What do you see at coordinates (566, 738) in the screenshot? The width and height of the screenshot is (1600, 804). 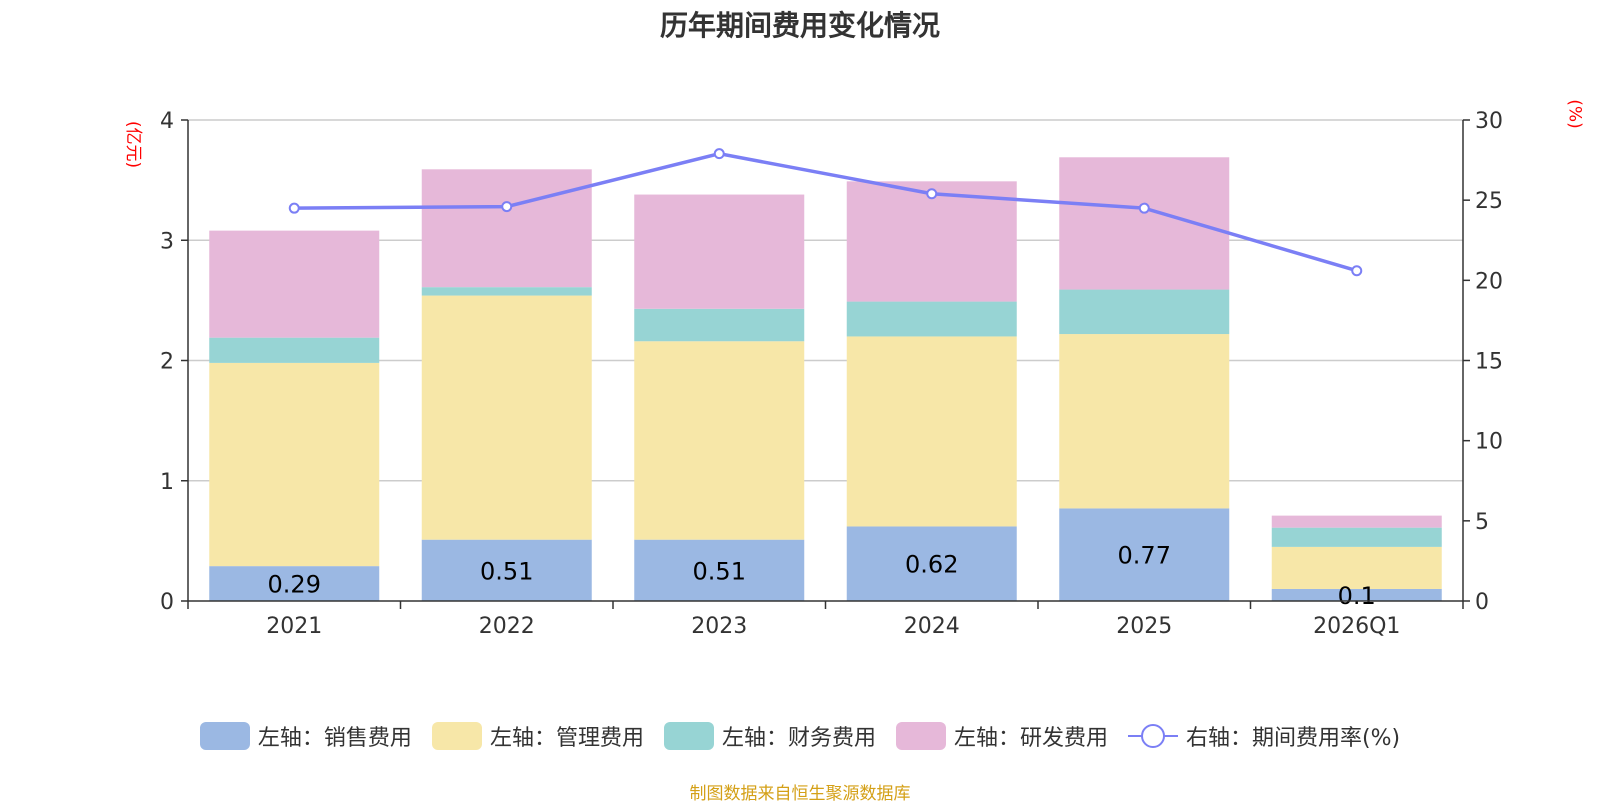 I see `legend-label-admin: 左轴：管理费用` at bounding box center [566, 738].